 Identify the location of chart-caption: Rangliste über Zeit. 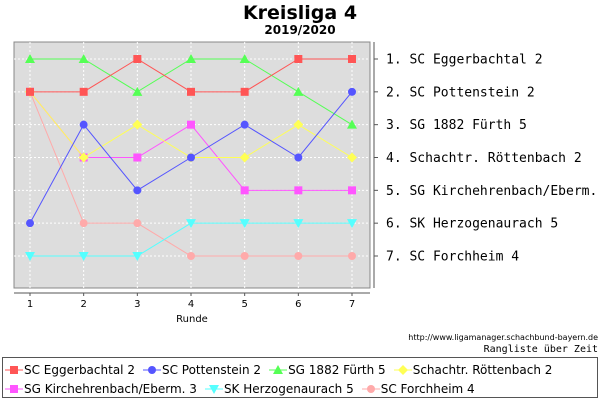
(540, 349).